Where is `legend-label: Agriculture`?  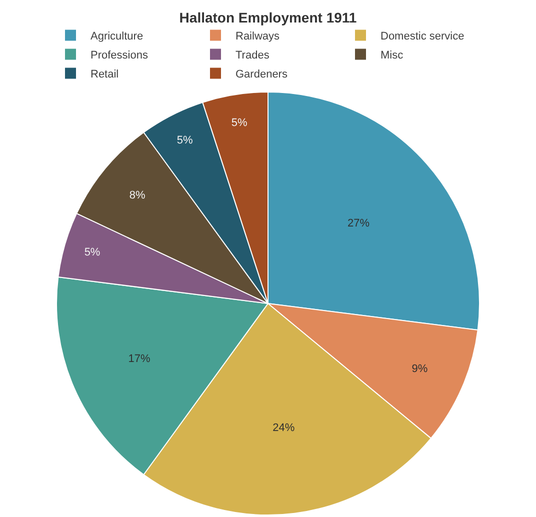 legend-label: Agriculture is located at coordinates (117, 36).